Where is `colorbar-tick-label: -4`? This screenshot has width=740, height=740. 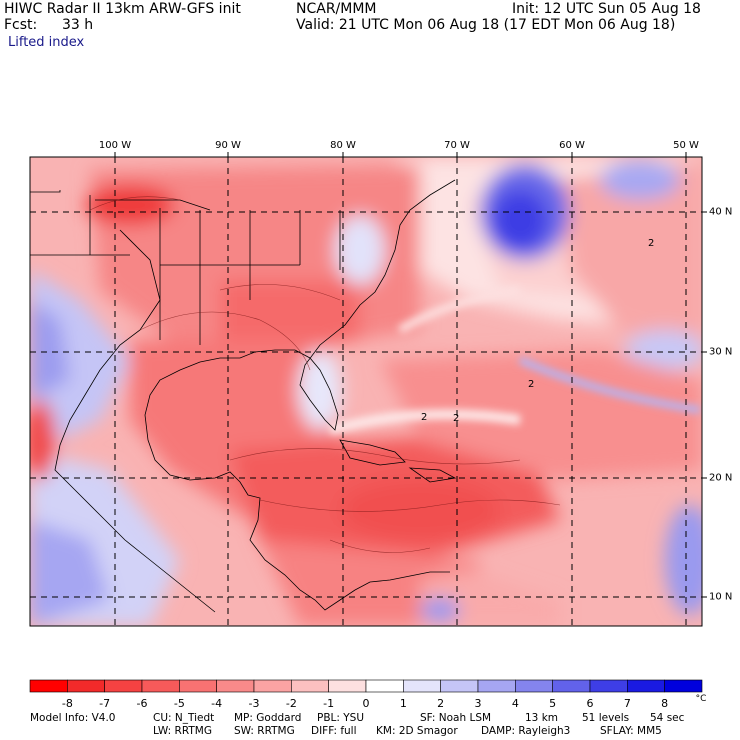
colorbar-tick-label: -4 is located at coordinates (217, 703).